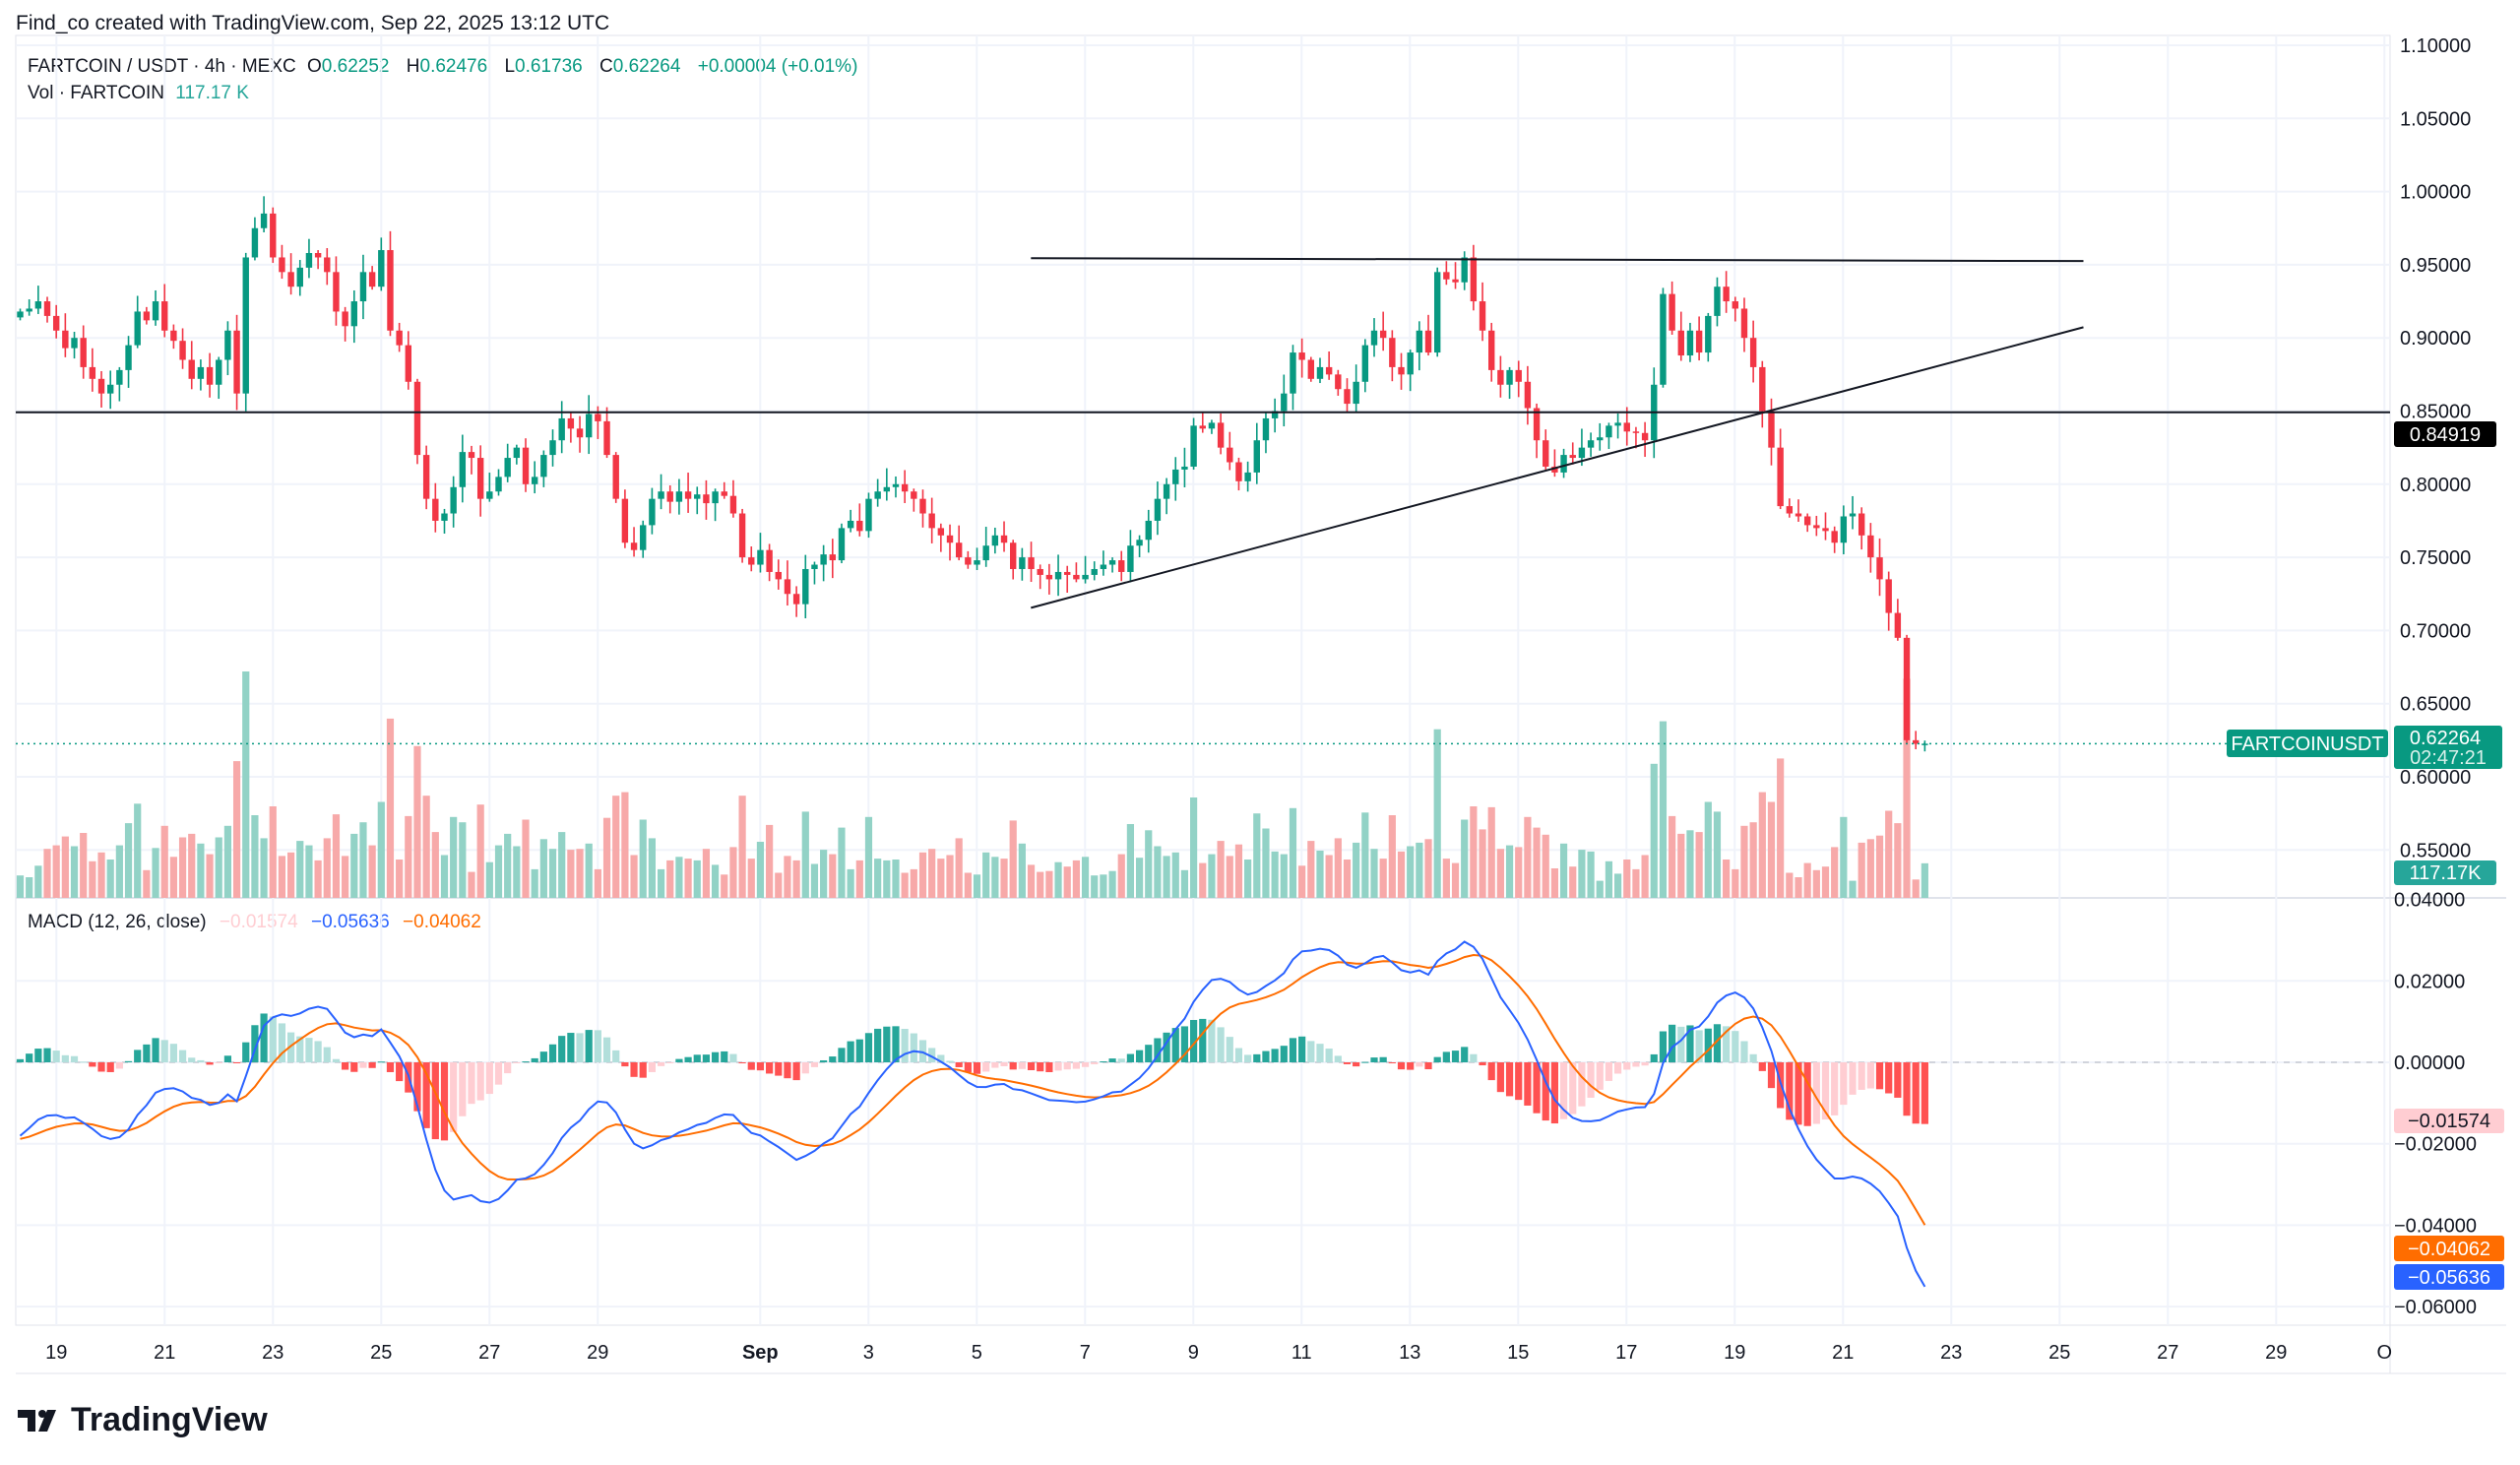 The height and width of the screenshot is (1465, 2520). What do you see at coordinates (2167, 1353) in the screenshot?
I see `time-tick-label: 27` at bounding box center [2167, 1353].